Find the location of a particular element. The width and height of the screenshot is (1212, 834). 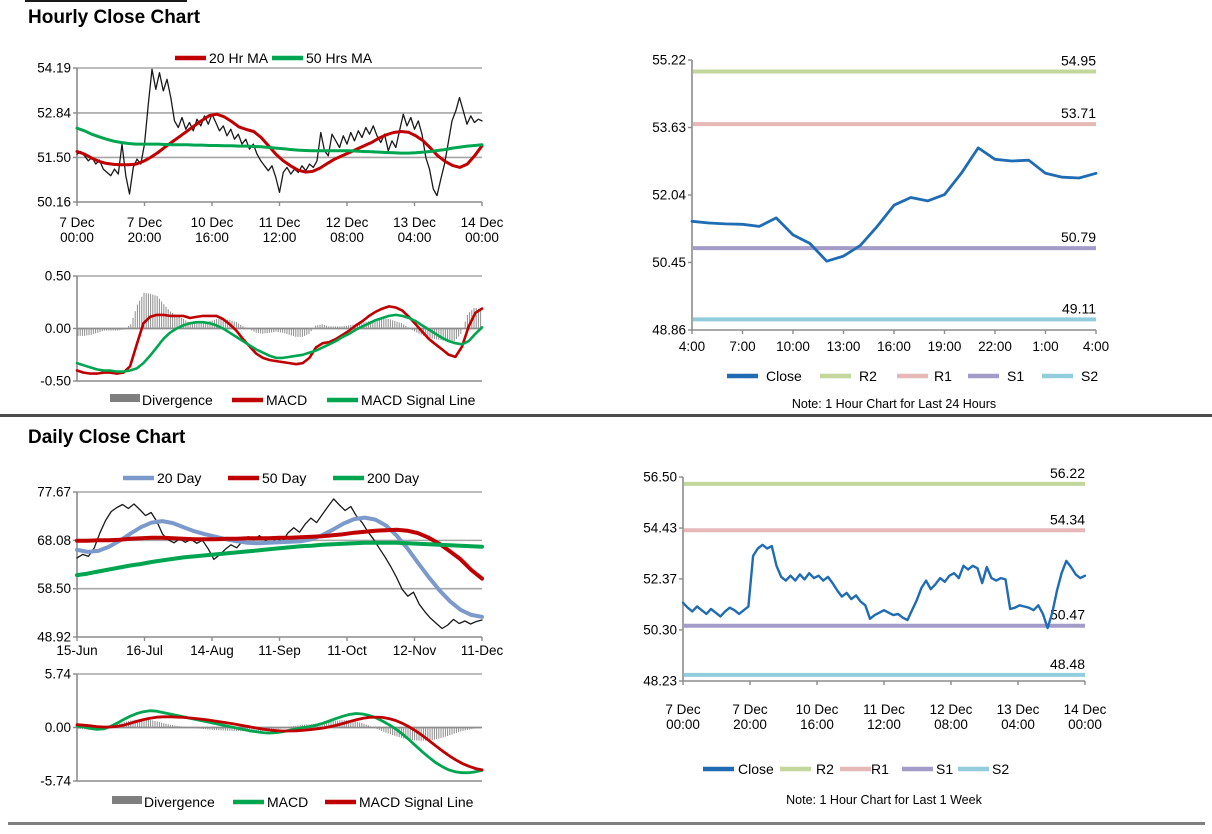

y-axis-label: 54.43 is located at coordinates (660, 528).